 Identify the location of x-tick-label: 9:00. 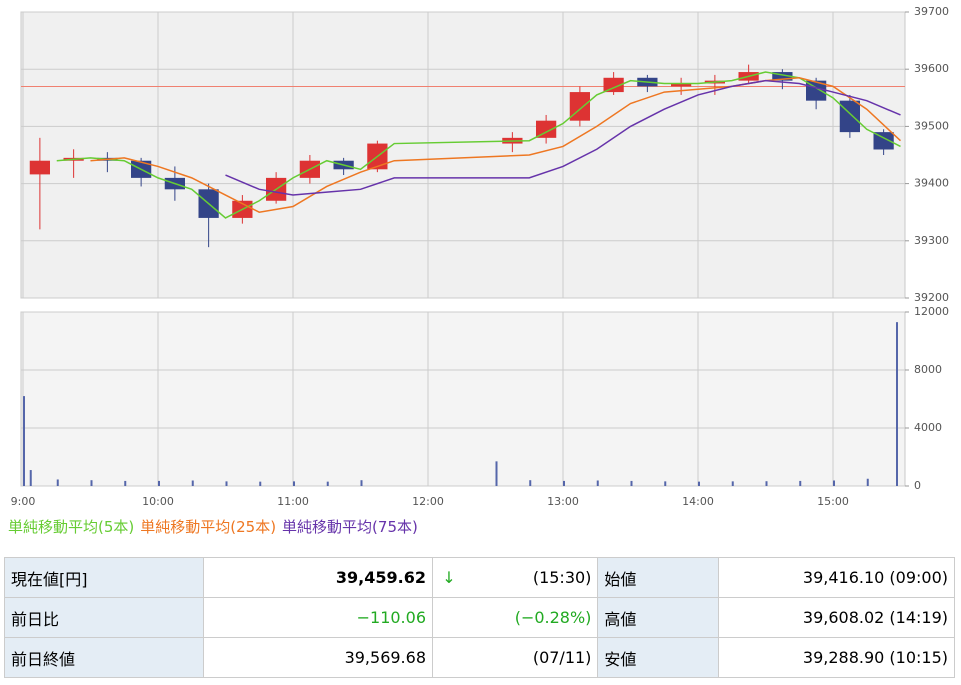
(23, 501).